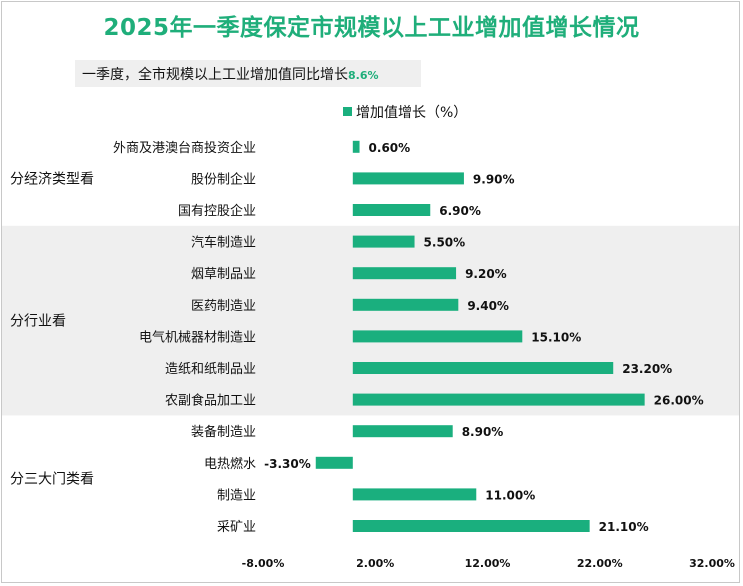 Image resolution: width=743 pixels, height=586 pixels. What do you see at coordinates (510, 495) in the screenshot?
I see `data-label: 11.00%` at bounding box center [510, 495].